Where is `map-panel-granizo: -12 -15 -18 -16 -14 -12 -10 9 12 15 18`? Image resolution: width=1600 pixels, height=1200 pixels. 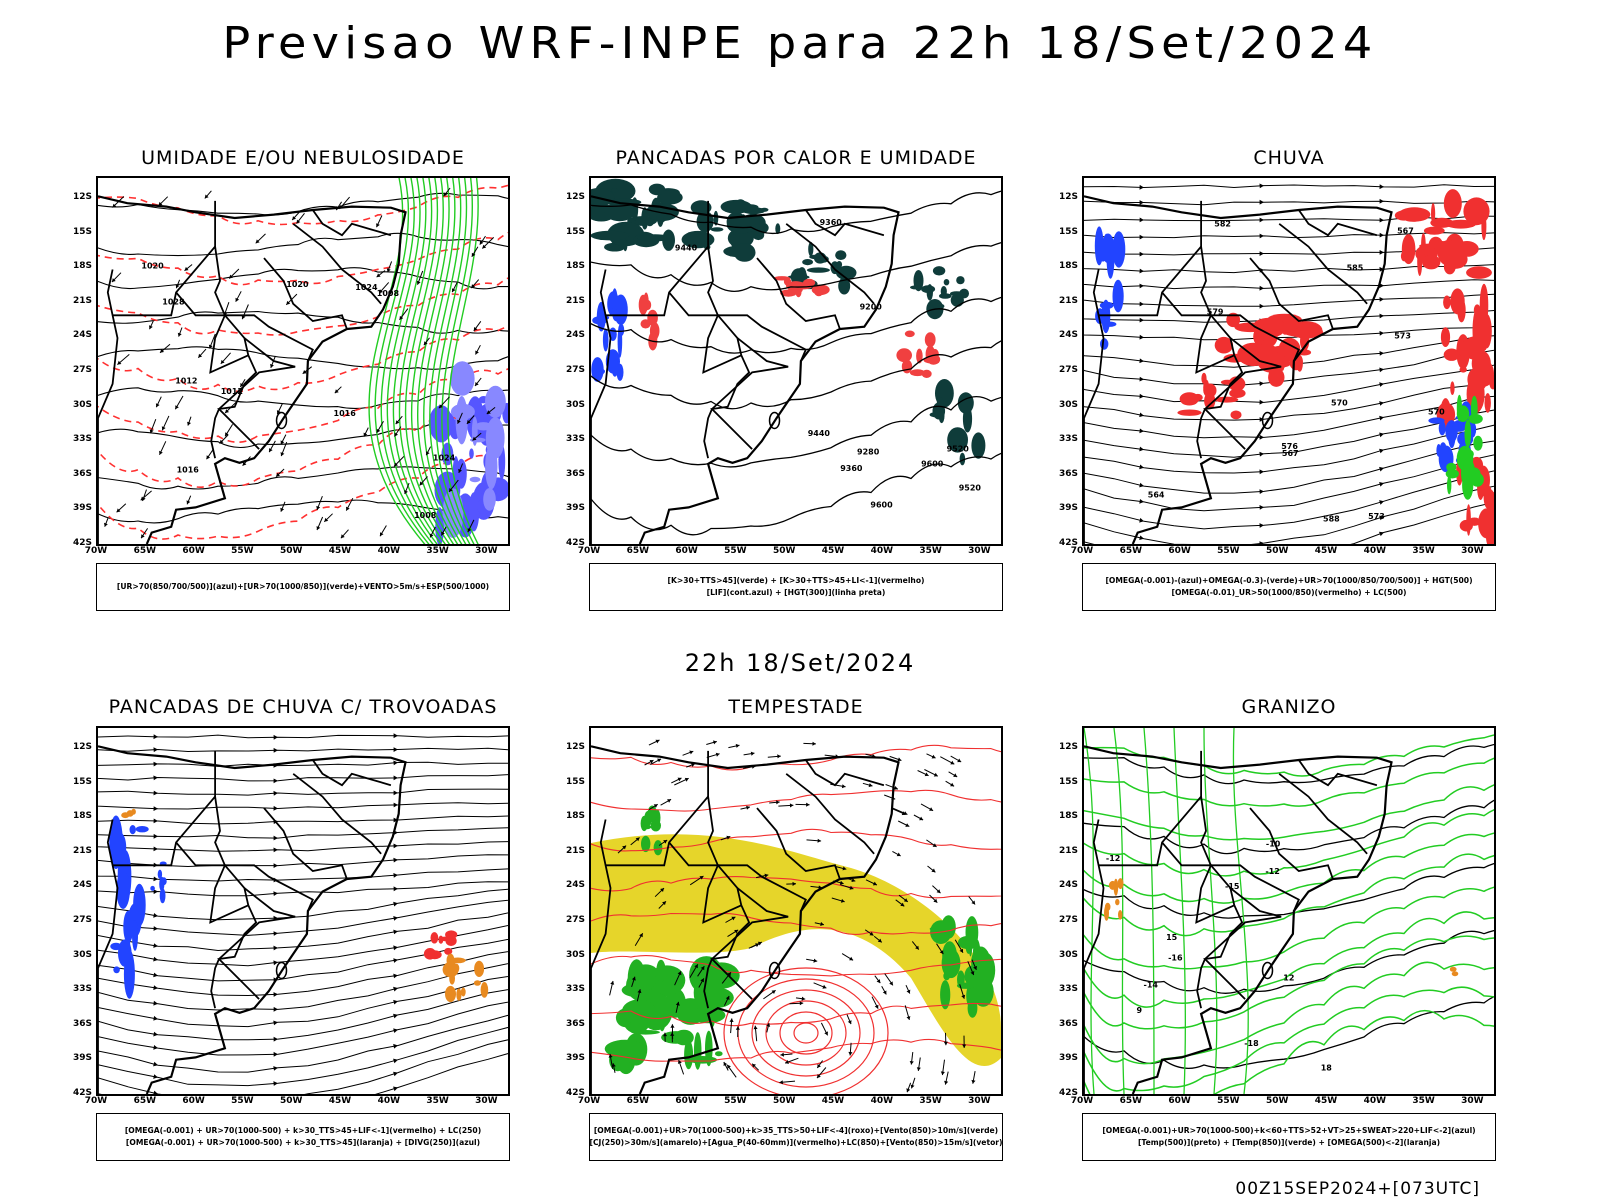 map-panel-granizo: -12 -15 -18 -16 -14 -12 -10 9 12 15 18 is located at coordinates (1289, 911).